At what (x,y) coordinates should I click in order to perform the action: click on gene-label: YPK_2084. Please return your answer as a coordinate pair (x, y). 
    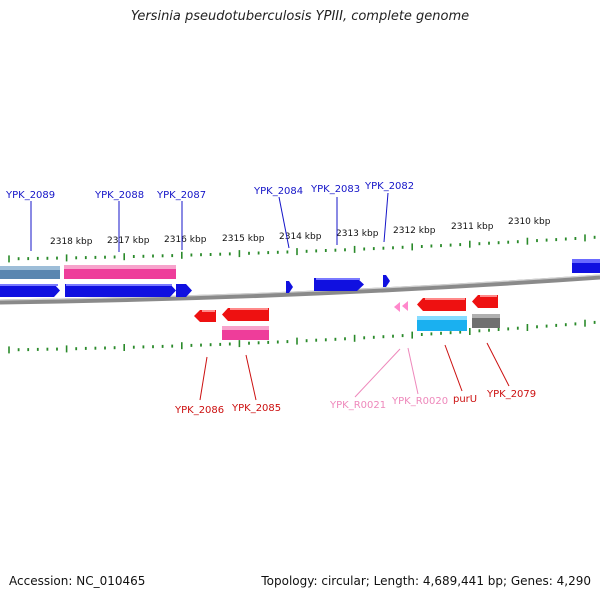
    Looking at the image, I should click on (278, 191).